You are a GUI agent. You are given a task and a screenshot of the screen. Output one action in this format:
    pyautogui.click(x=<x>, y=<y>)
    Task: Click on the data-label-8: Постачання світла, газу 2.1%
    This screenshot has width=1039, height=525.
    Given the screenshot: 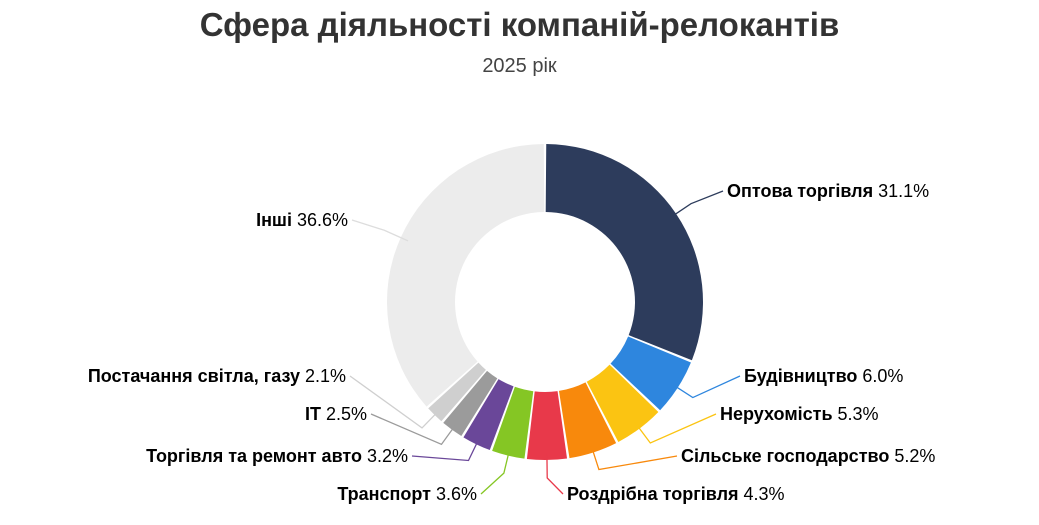 What is the action you would take?
    pyautogui.click(x=217, y=376)
    